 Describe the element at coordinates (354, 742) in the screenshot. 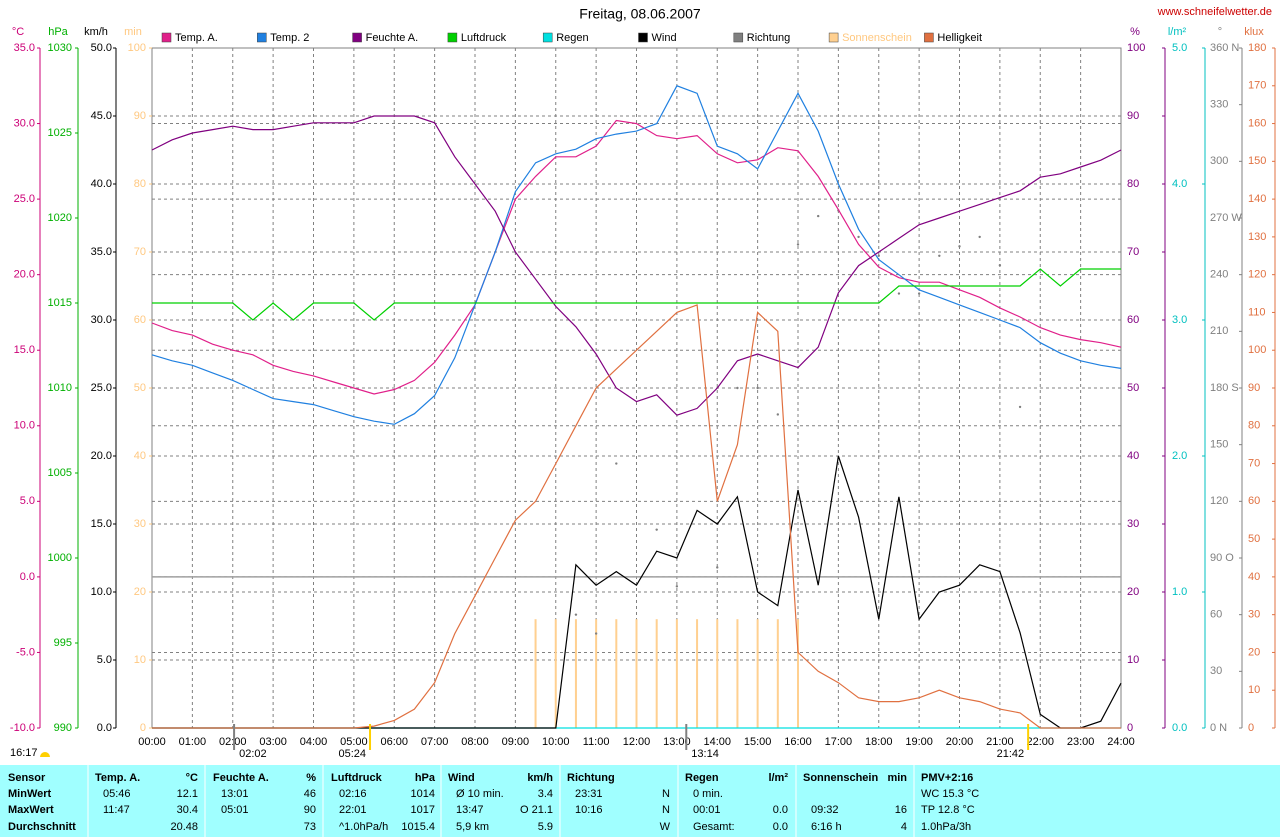

I see `x-tick-label: 05:00` at that location.